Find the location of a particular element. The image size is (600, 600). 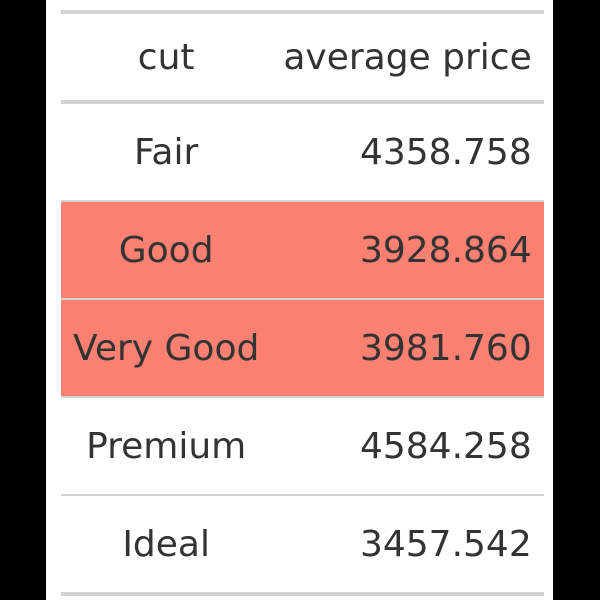

cell-average-price: 3457.542 is located at coordinates (407, 544).